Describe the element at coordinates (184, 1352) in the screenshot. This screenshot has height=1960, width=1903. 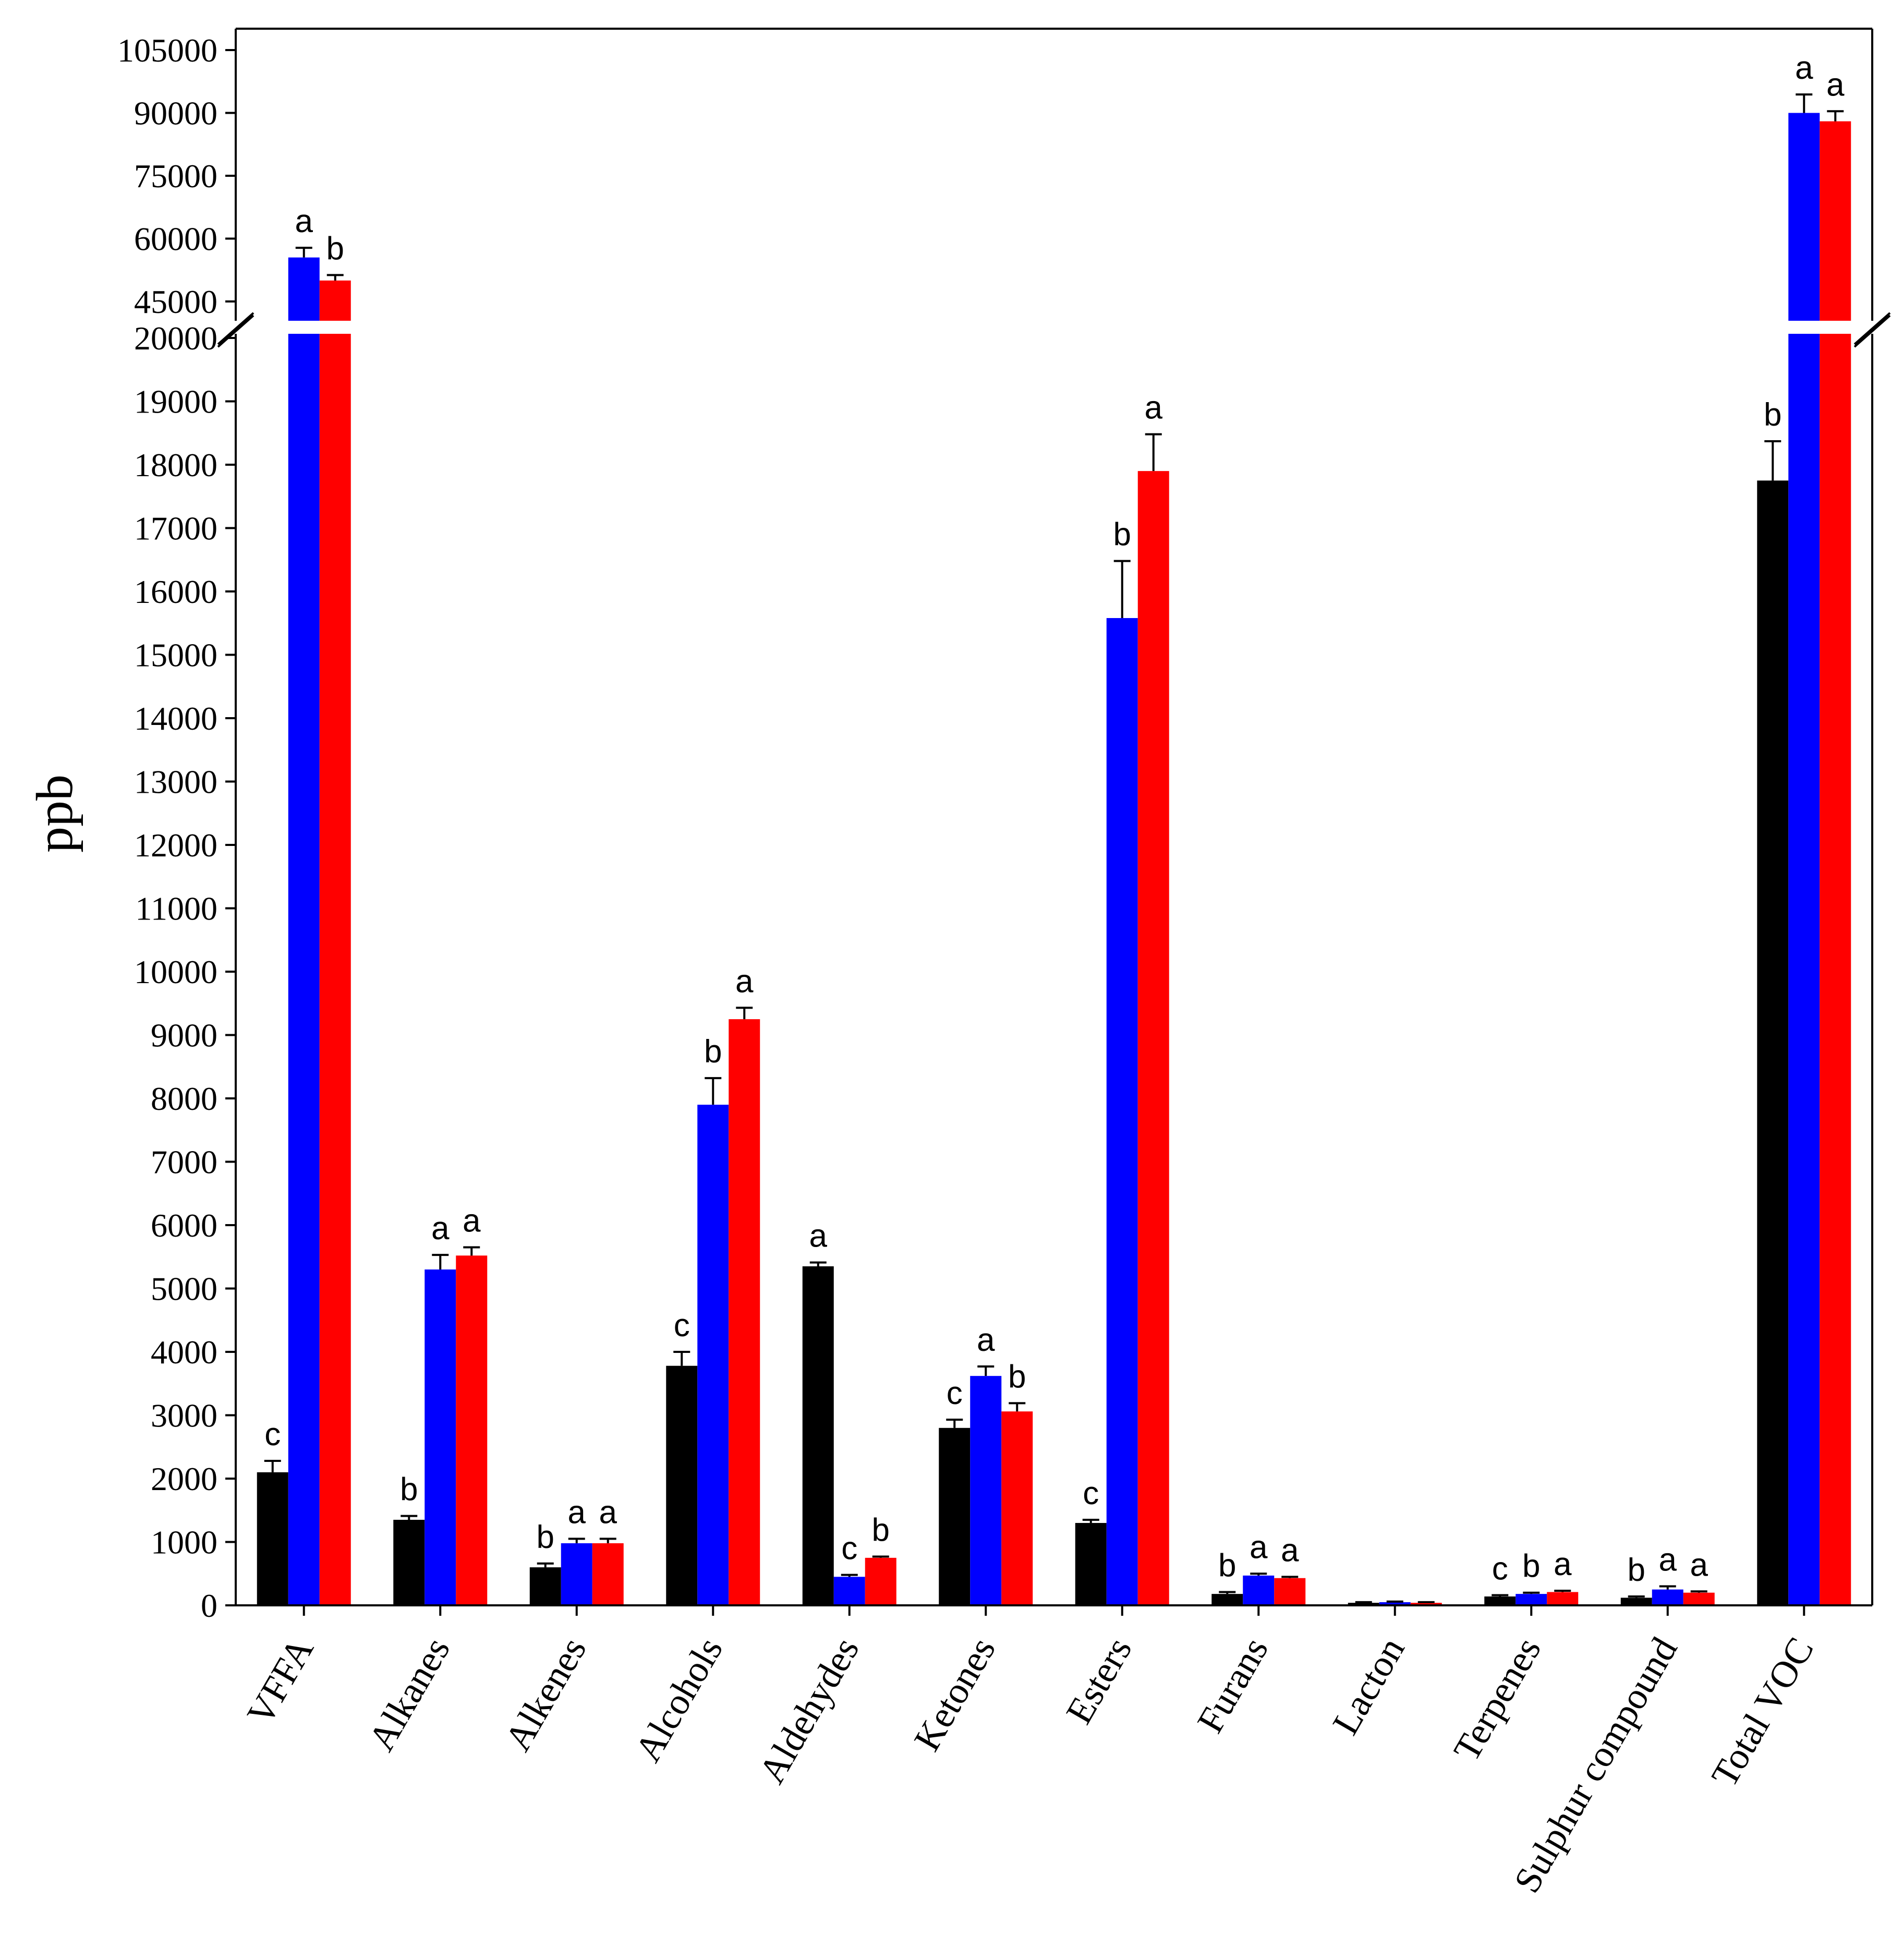
I see `y-tick-label: 4000` at that location.